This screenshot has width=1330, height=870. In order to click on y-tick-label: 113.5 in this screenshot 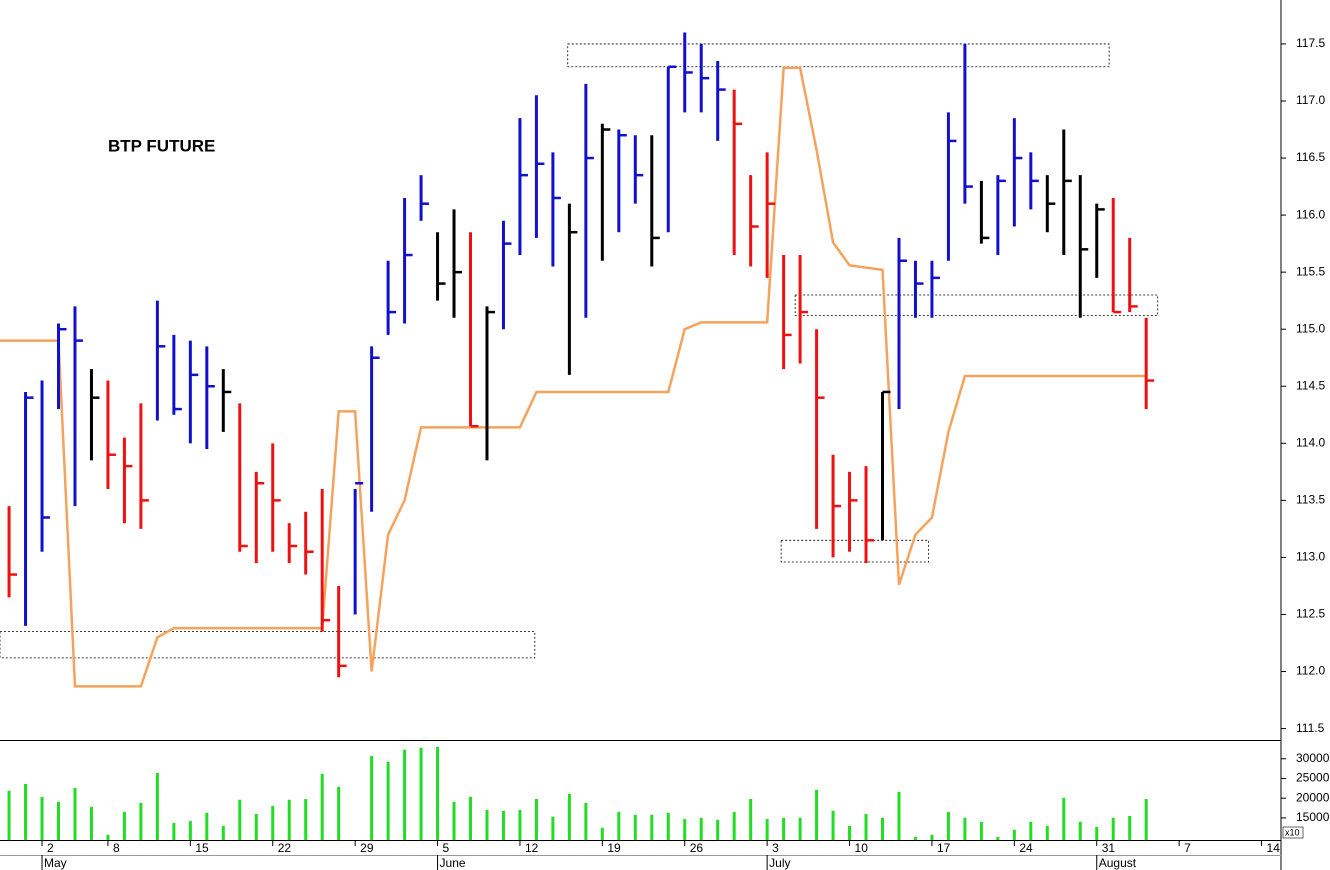, I will do `click(1310, 500)`.